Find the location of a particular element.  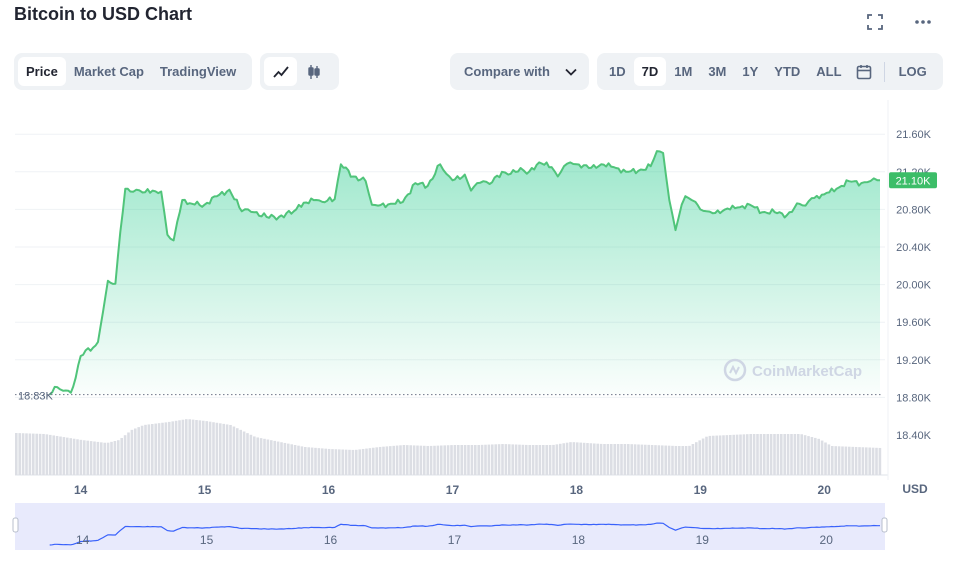

min-price-label: 18.83K is located at coordinates (36, 397).